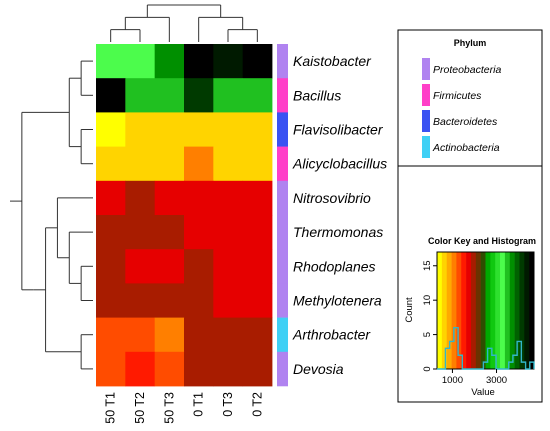  What do you see at coordinates (467, 70) in the screenshot?
I see `phylum-legend-label: Proteobacteria` at bounding box center [467, 70].